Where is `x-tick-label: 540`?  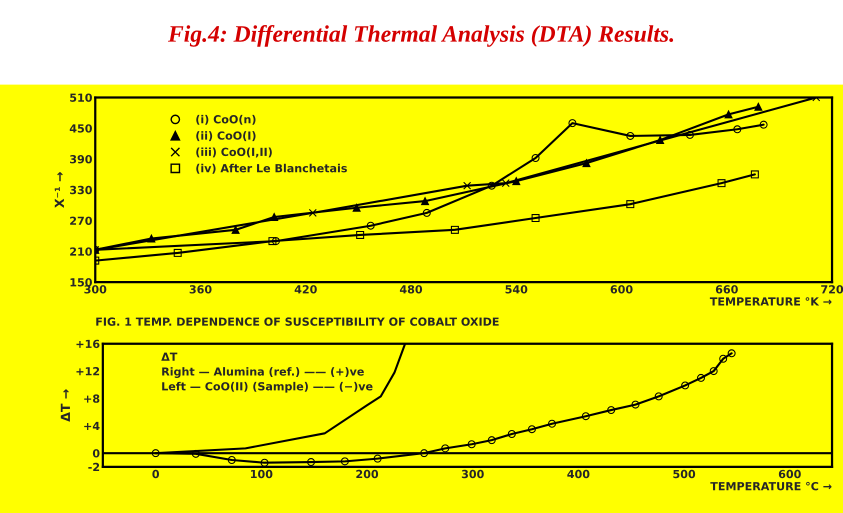
x-tick-label: 540 is located at coordinates (517, 289).